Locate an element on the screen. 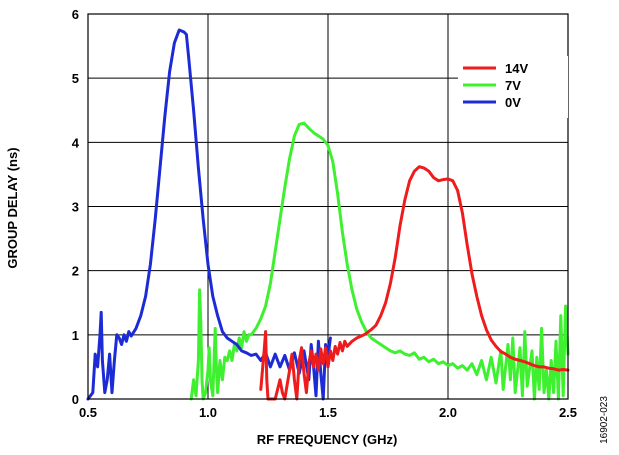  legend: 14V 7V 0V is located at coordinates (513, 87).